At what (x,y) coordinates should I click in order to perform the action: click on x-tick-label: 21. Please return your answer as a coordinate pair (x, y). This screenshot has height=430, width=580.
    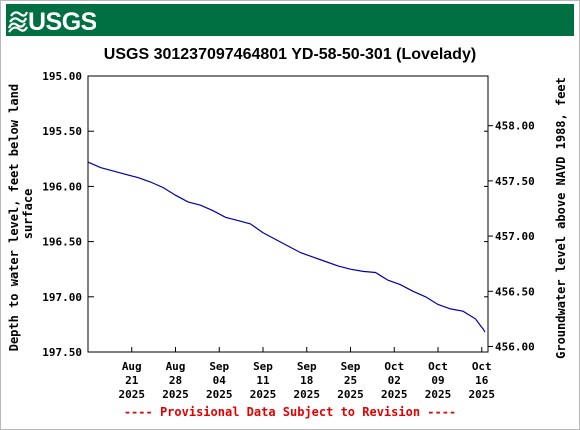
    Looking at the image, I should click on (132, 380).